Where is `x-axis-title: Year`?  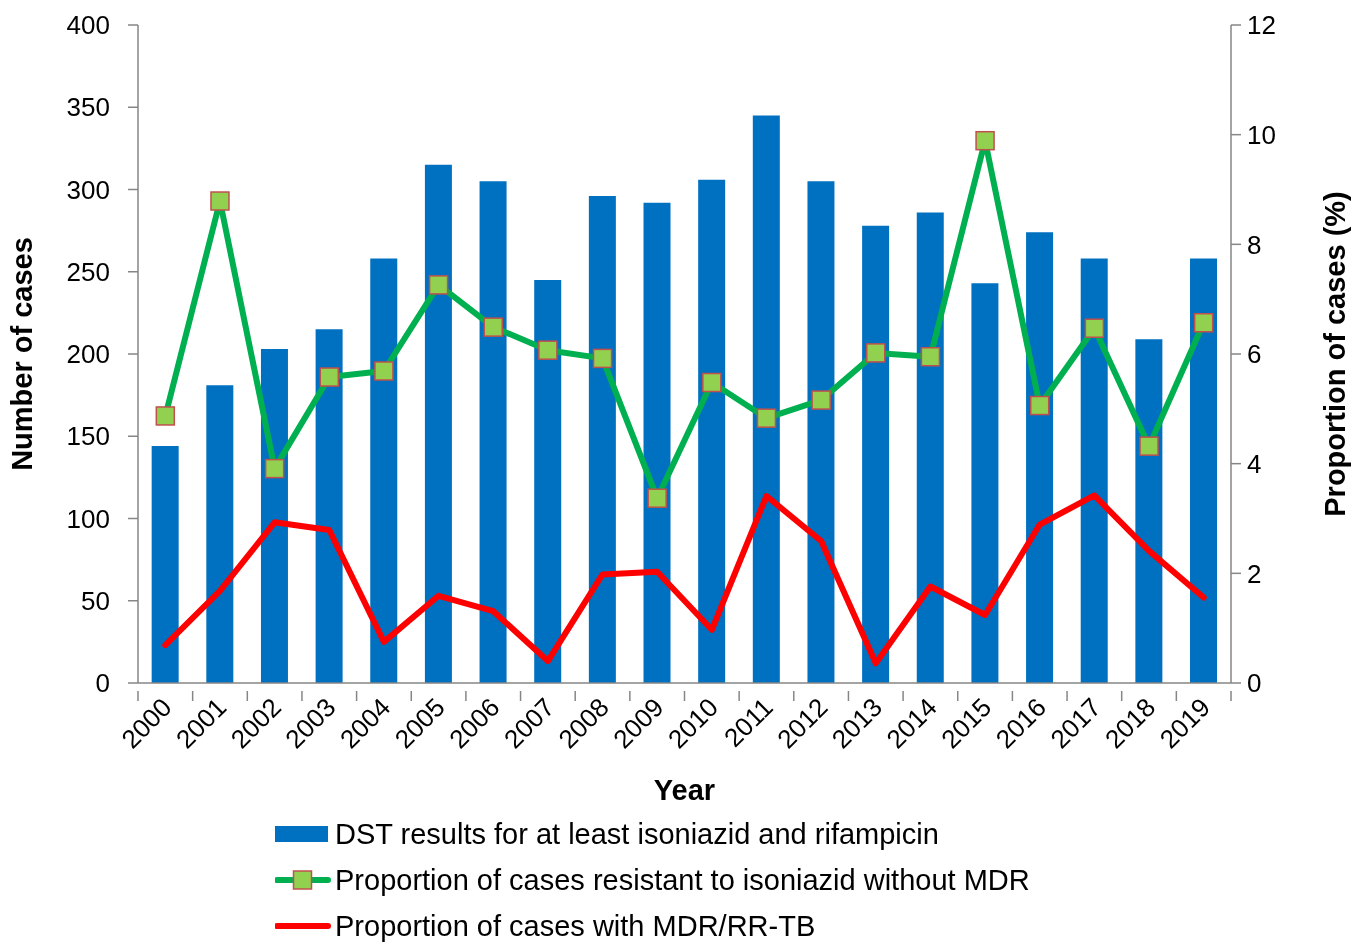
x-axis-title: Year is located at coordinates (684, 790).